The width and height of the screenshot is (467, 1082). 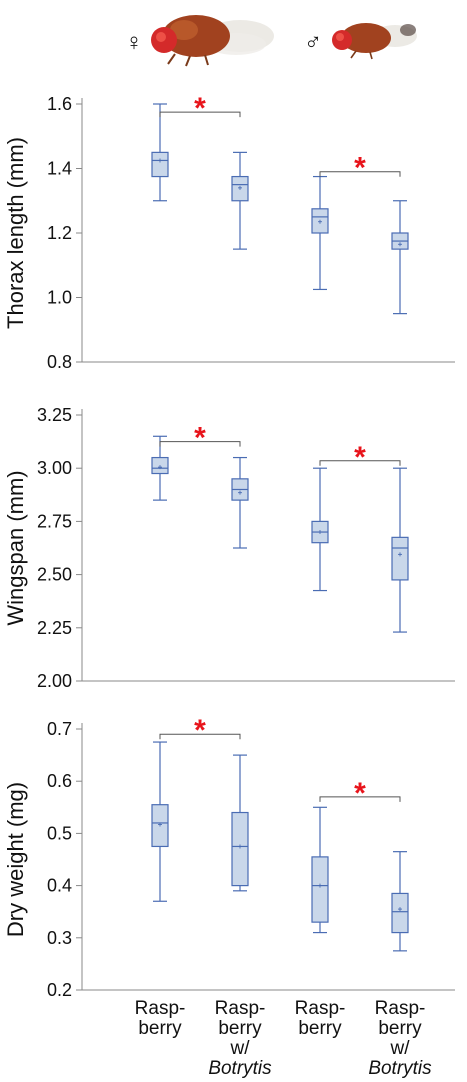 What do you see at coordinates (54, 468) in the screenshot?
I see `y-tick-label: 3.00` at bounding box center [54, 468].